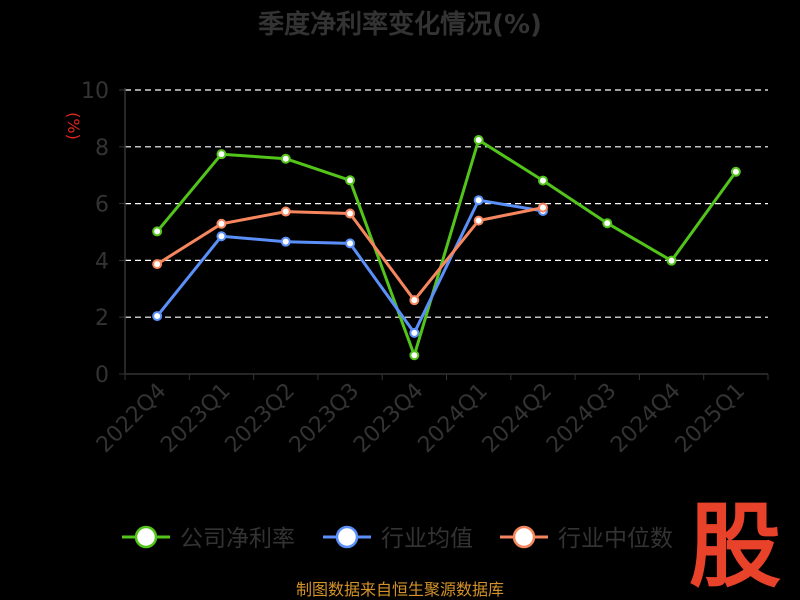 Image resolution: width=800 pixels, height=600 pixels. What do you see at coordinates (735, 546) in the screenshot?
I see `logo: 股` at bounding box center [735, 546].